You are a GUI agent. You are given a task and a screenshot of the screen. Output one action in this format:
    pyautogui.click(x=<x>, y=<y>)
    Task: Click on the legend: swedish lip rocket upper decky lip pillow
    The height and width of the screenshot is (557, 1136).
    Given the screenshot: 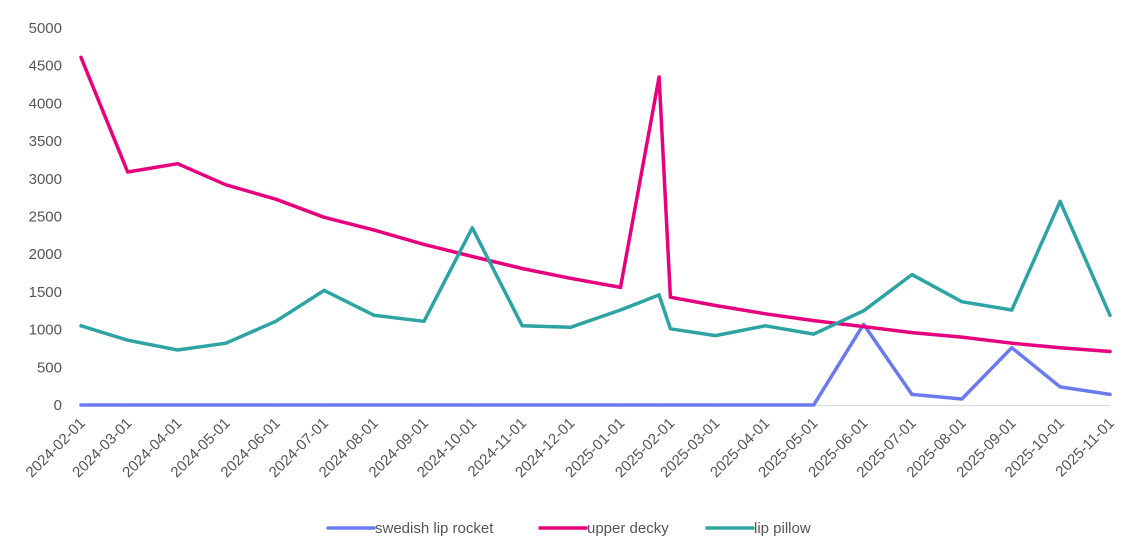 What is the action you would take?
    pyautogui.click(x=568, y=528)
    